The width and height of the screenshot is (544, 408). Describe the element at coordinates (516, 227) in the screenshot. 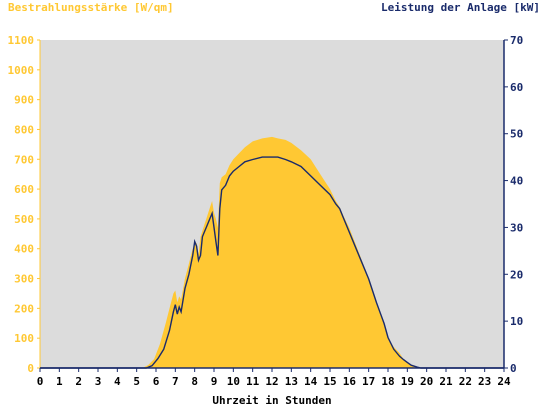

I see `right-tick-label: 30` at that location.